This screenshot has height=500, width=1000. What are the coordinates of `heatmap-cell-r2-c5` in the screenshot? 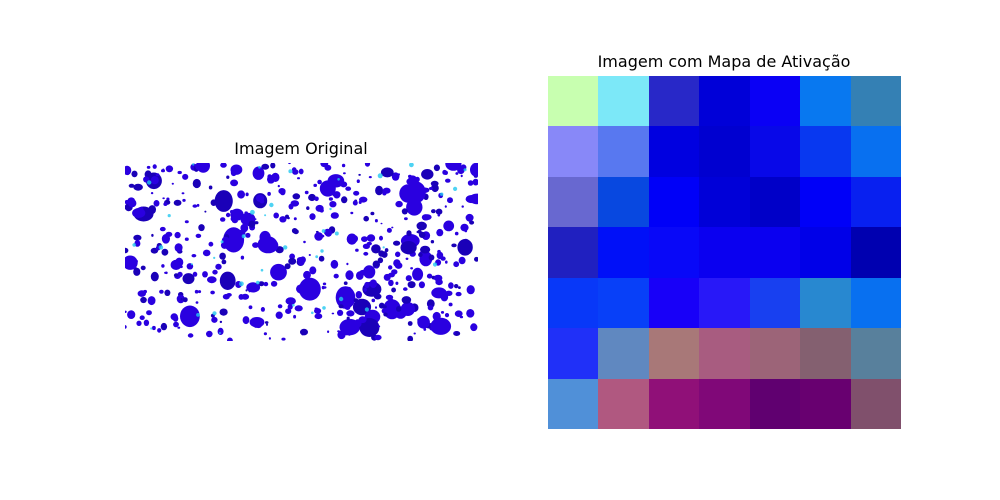 It's located at (825, 202).